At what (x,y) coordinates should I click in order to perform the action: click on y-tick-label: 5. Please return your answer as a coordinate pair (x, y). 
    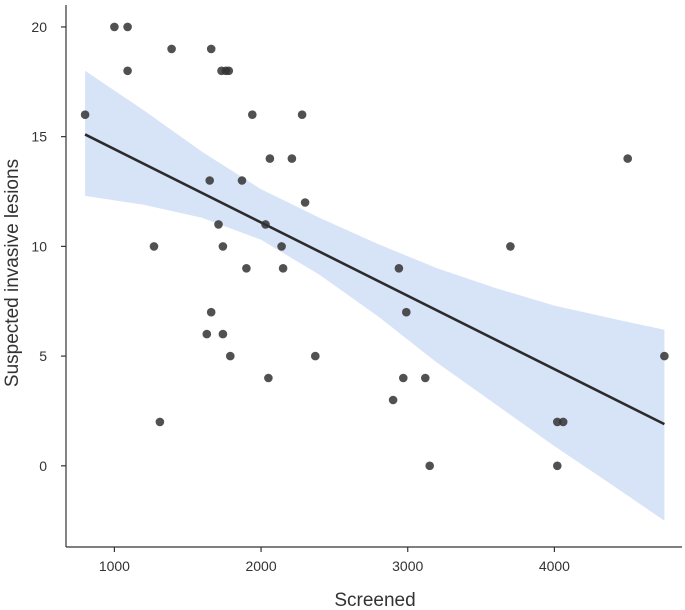
    Looking at the image, I should click on (43, 356).